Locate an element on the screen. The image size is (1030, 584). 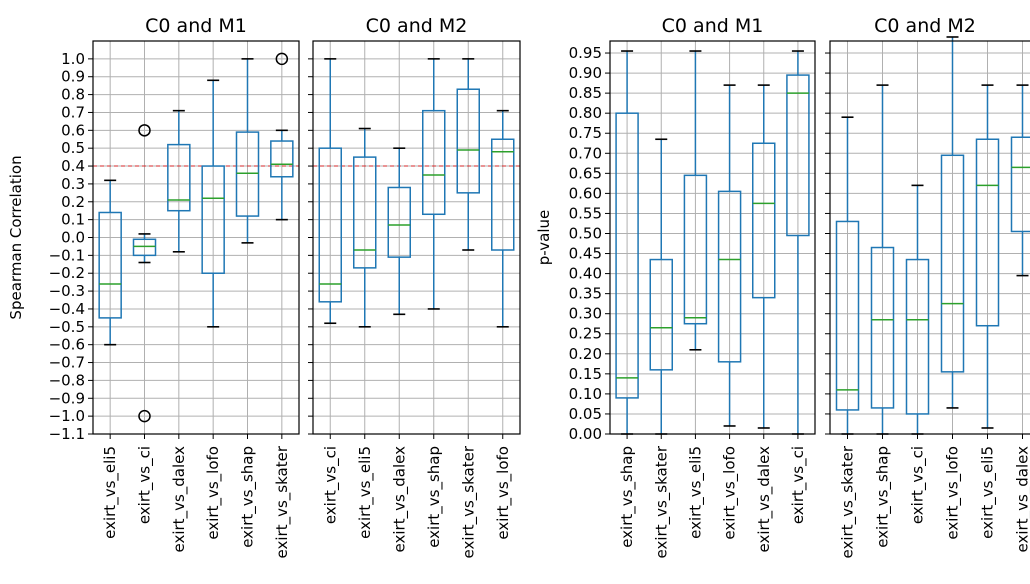
y-tick-label: −0.9 is located at coordinates (67, 398).